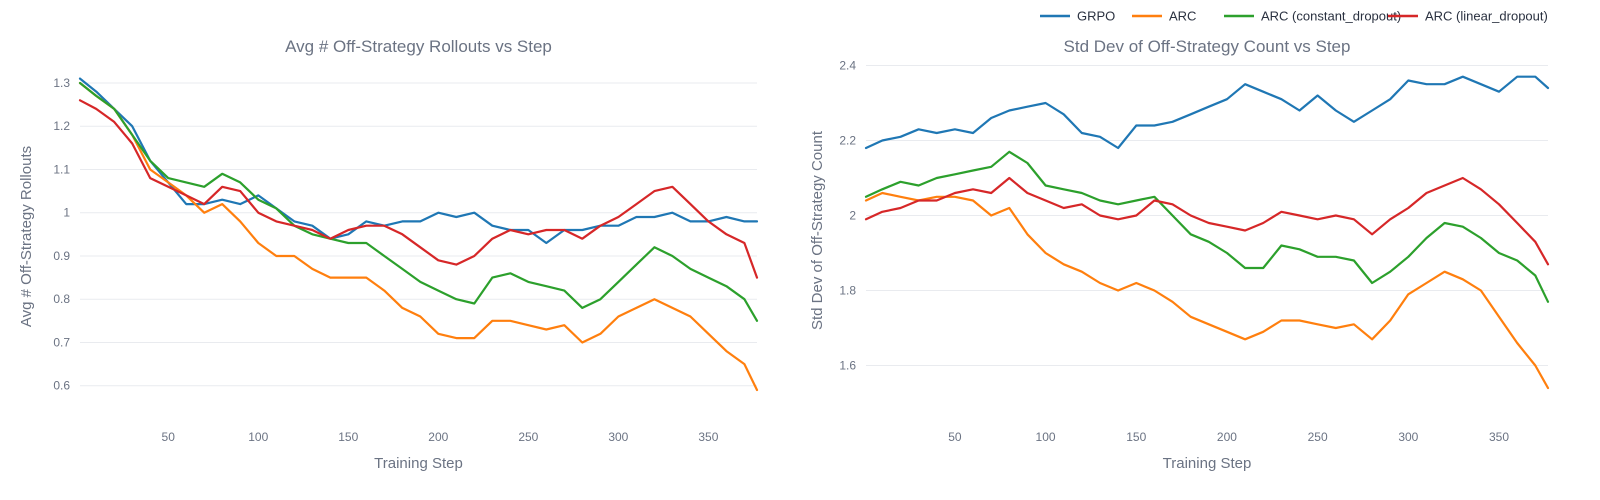 The image size is (1600, 500). I want to click on y-tick-label: 2.4, so click(847, 66).